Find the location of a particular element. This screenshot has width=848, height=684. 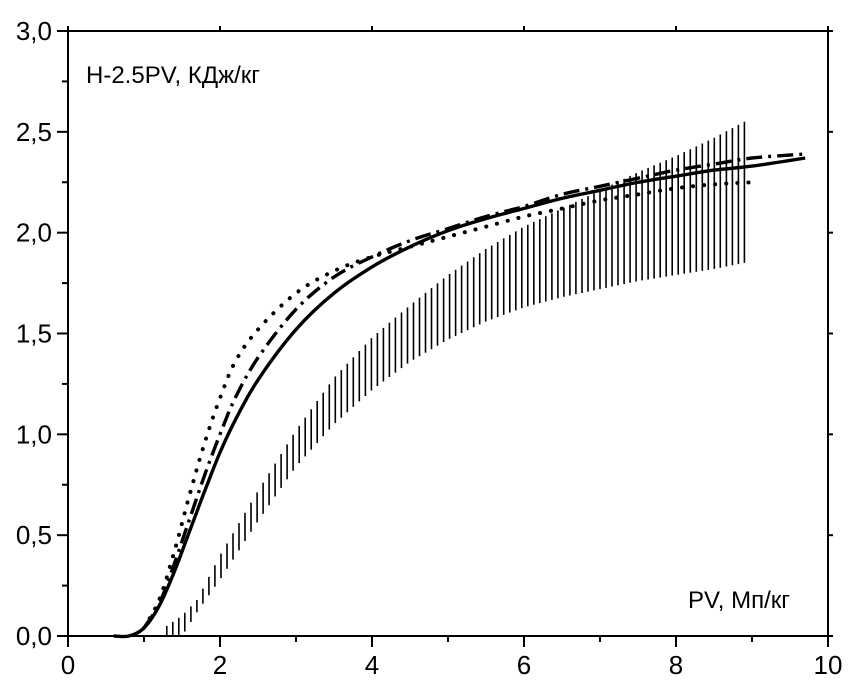

y-axis-title: H-2.5PV, КДж/кг is located at coordinates (173, 75).